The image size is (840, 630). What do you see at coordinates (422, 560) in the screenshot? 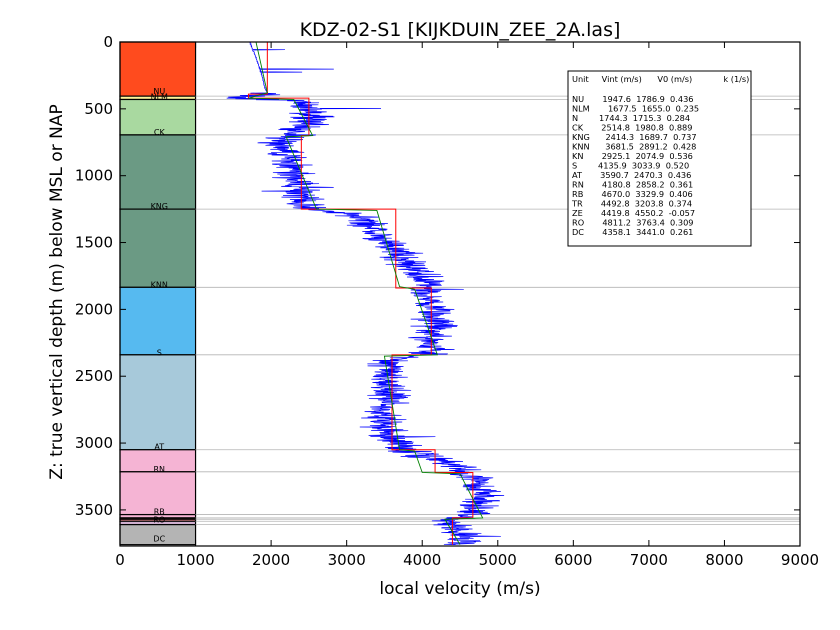
I see `x-tick-label: 4000` at bounding box center [422, 560].